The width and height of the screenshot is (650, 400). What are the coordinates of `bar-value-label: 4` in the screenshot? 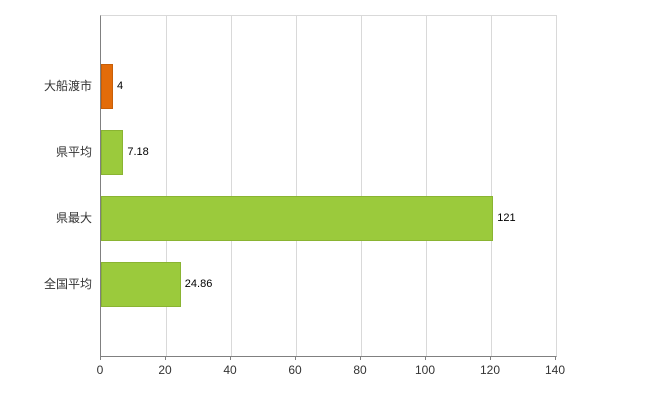 It's located at (120, 86).